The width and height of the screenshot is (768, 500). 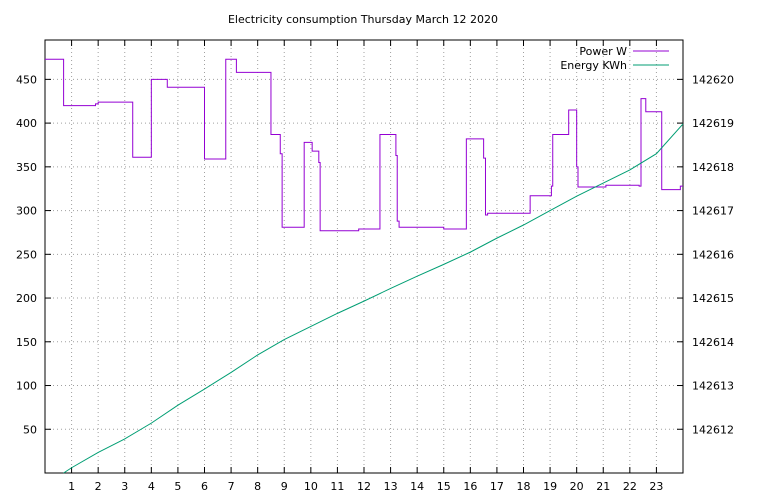 What do you see at coordinates (177, 486) in the screenshot?
I see `x-tick-label: 5` at bounding box center [177, 486].